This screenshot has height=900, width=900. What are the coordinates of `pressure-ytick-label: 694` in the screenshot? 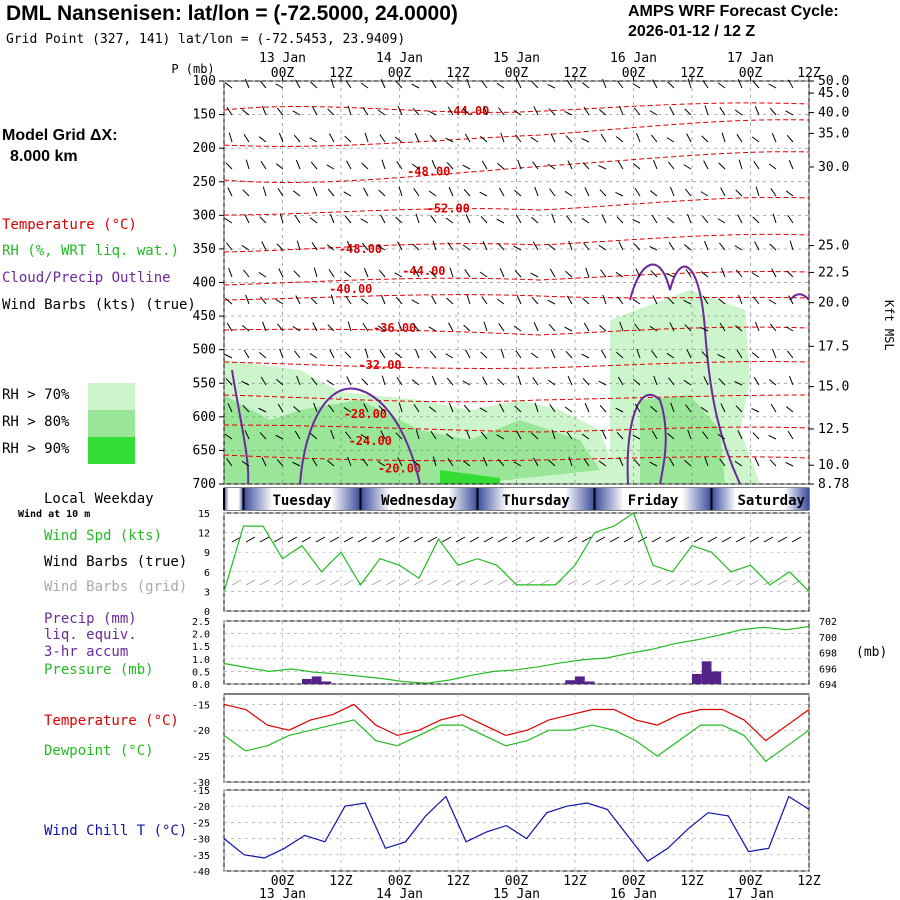 It's located at (828, 685).